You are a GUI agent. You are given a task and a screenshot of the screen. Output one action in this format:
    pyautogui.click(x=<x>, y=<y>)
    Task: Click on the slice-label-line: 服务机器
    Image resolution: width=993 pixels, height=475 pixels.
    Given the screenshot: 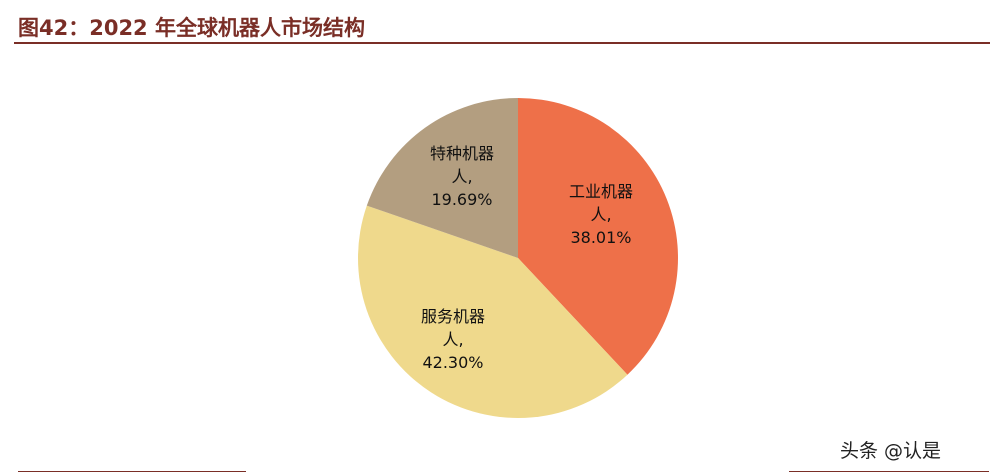 What is the action you would take?
    pyautogui.click(x=453, y=316)
    